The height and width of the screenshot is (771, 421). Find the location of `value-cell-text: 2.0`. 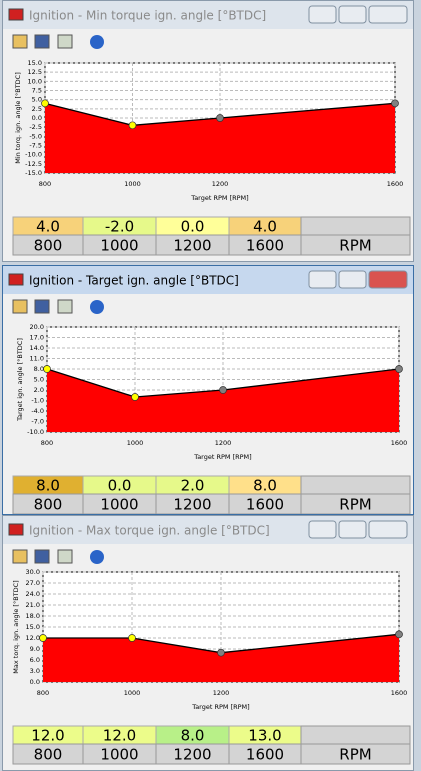

value-cell-text: 2.0 is located at coordinates (193, 486).